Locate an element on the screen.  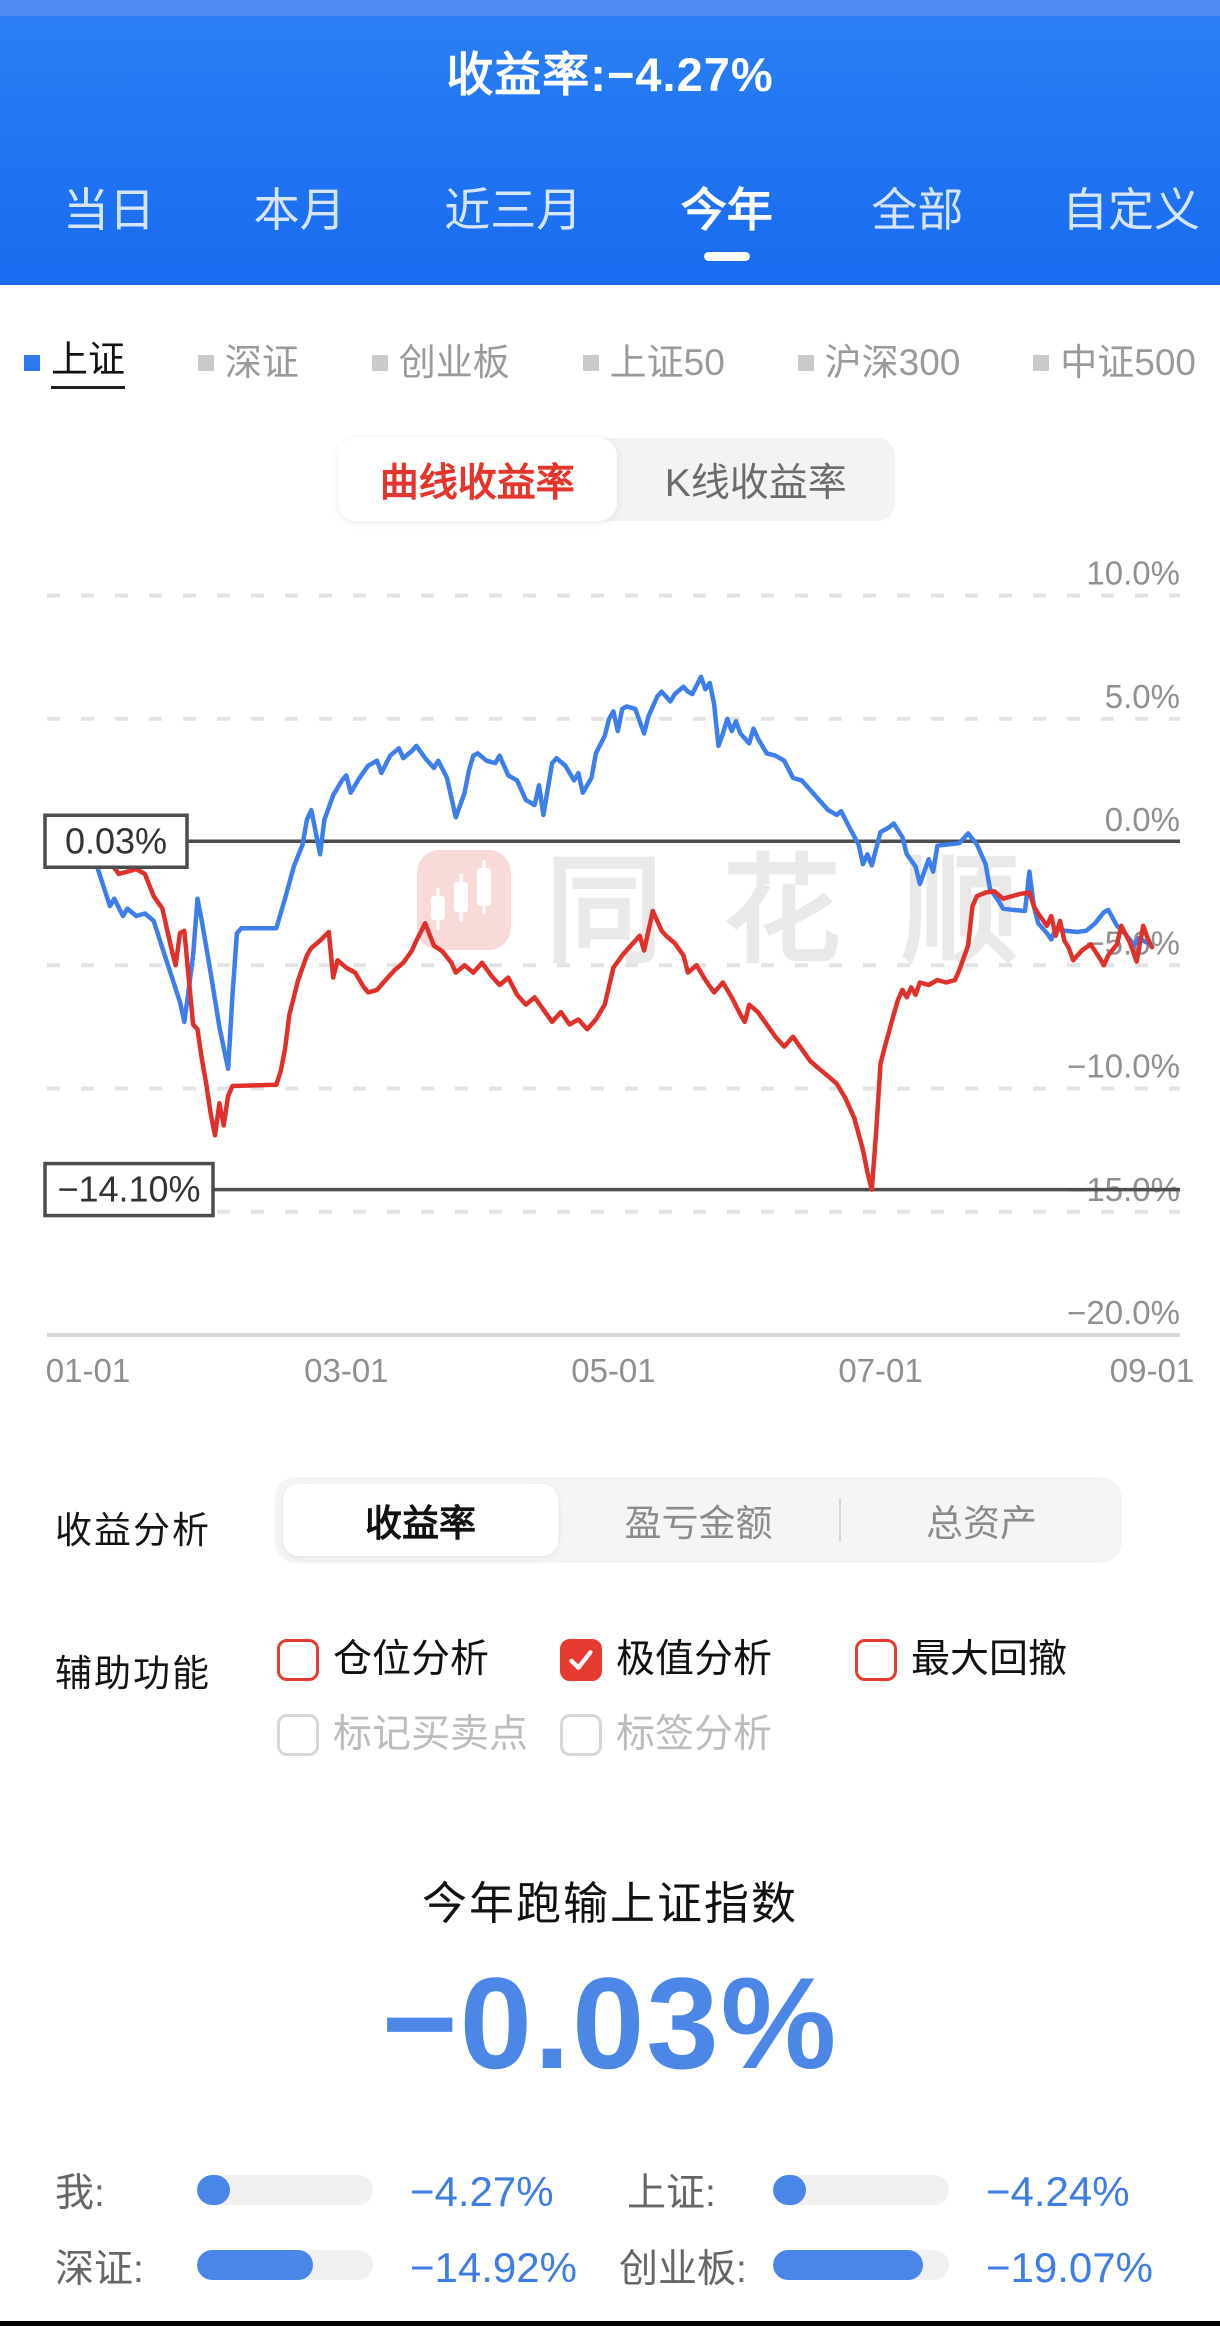
range-tab-custom: 自定义 is located at coordinates (1131, 221).